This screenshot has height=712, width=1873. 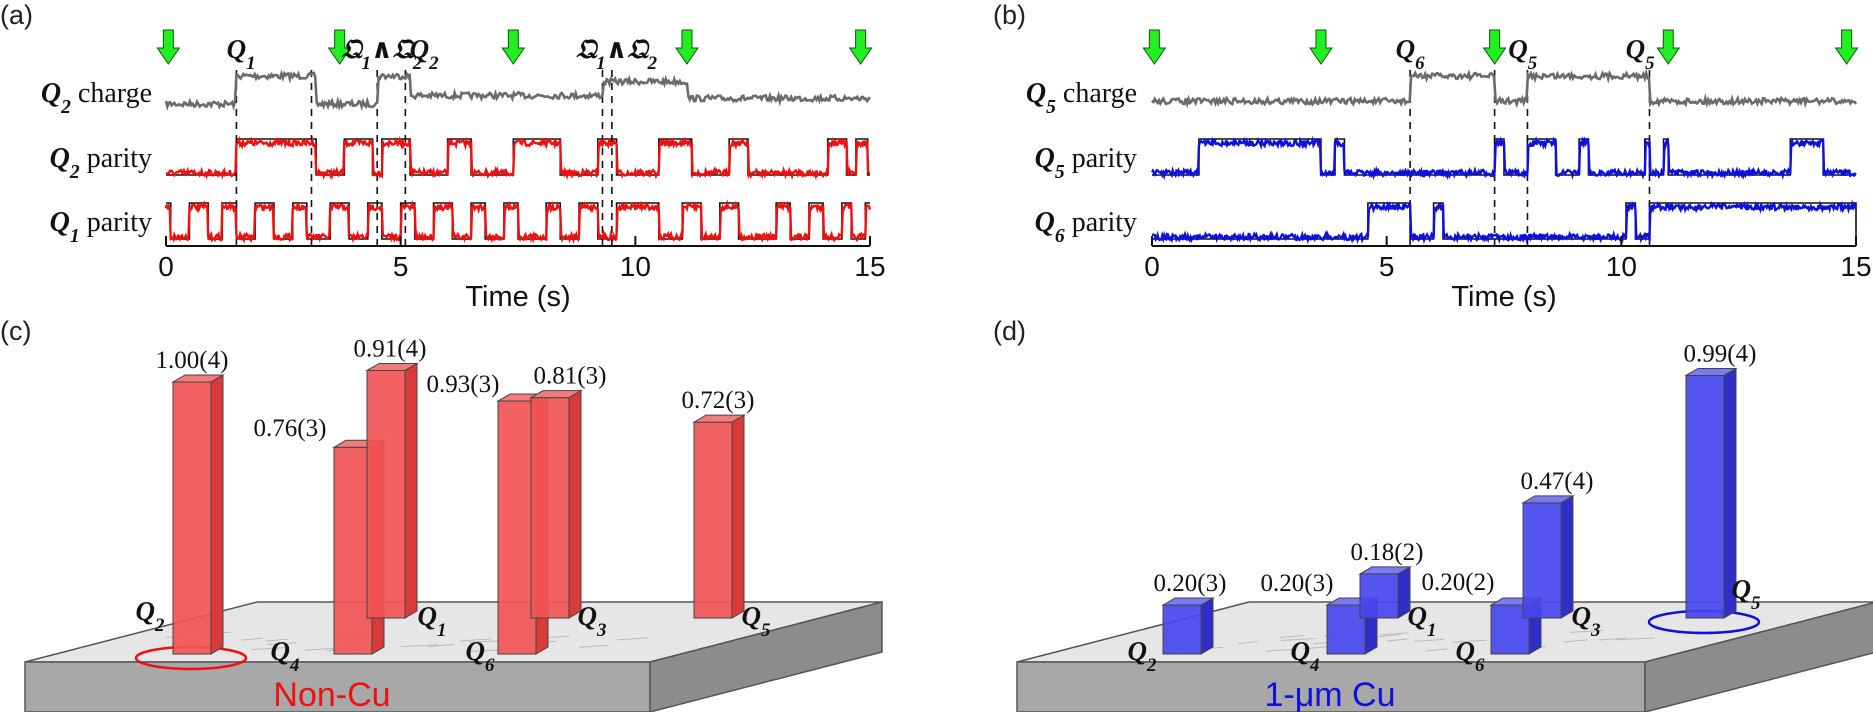 What do you see at coordinates (51, 93) in the screenshot?
I see `row-label-0-q: Q` at bounding box center [51, 93].